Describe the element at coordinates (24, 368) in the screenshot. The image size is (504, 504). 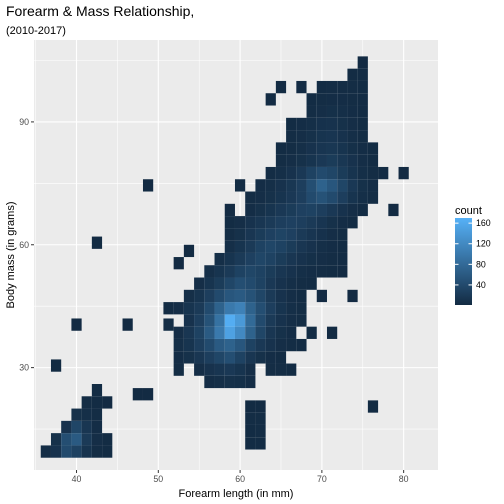
I see `y-tick-label: 30` at that location.